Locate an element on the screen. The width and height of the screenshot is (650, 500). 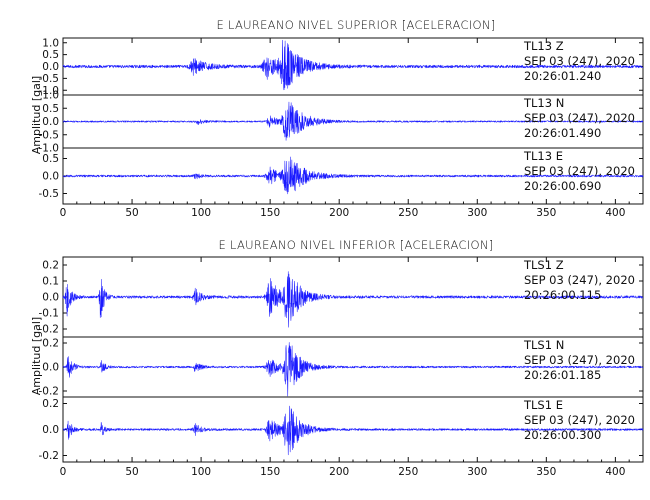
channel-label: TL13 N is located at coordinates (543, 103).